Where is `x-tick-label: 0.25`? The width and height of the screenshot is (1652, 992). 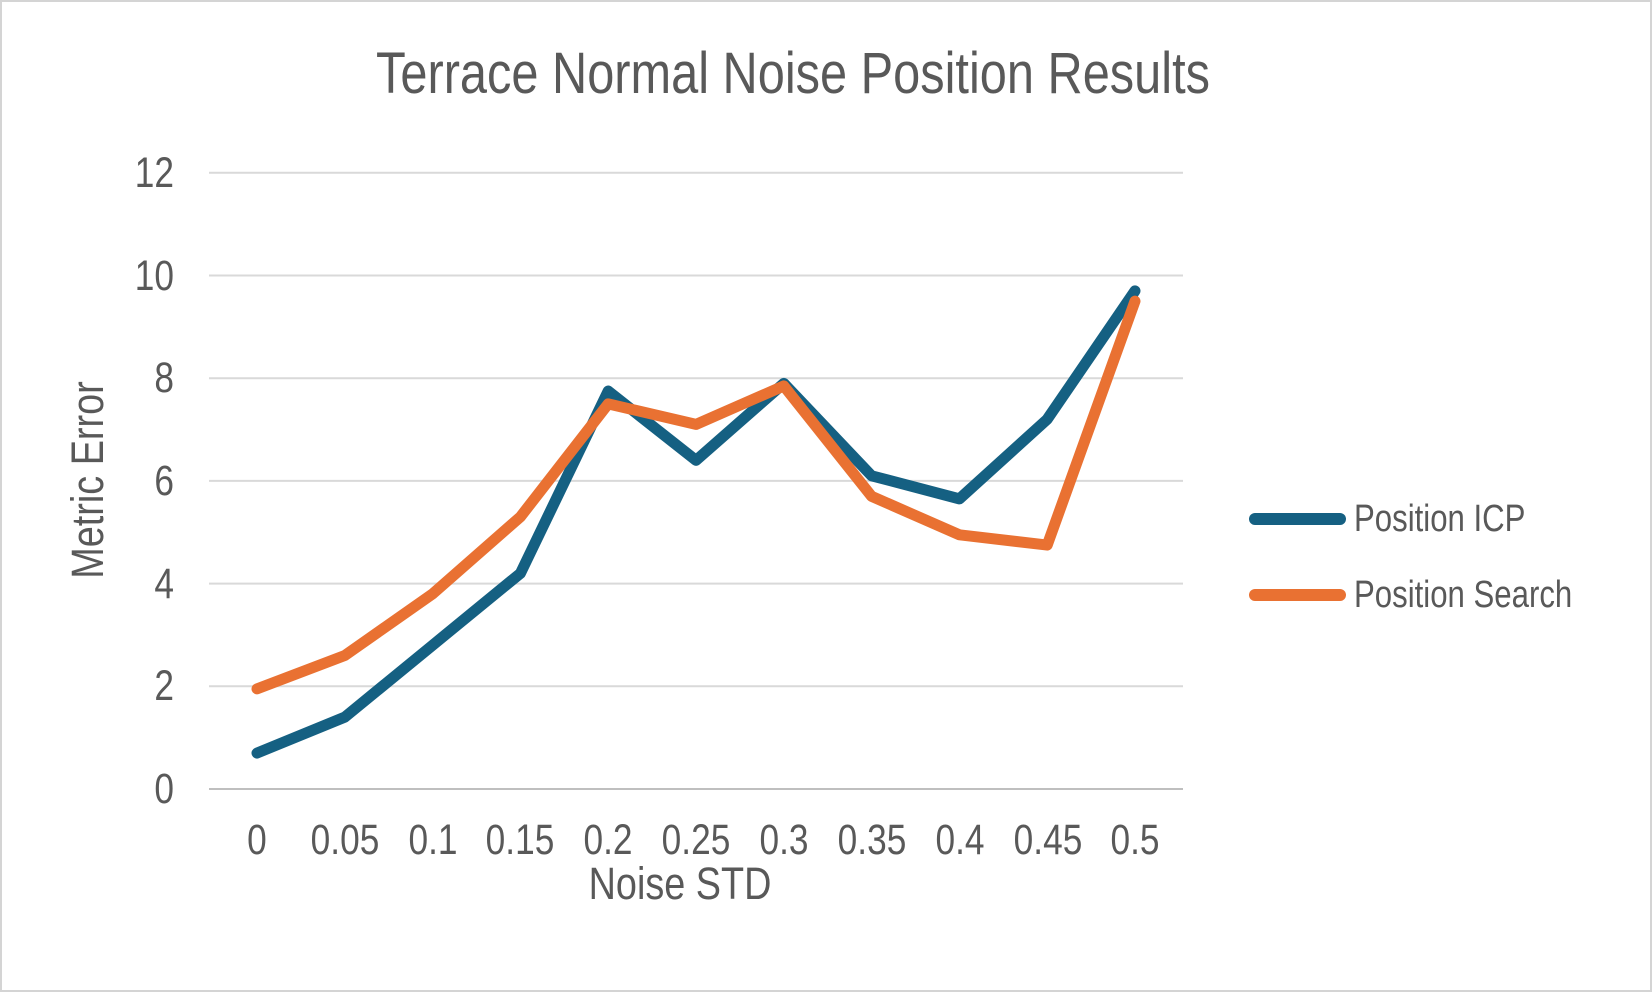
x-tick-label: 0.25 is located at coordinates (696, 840).